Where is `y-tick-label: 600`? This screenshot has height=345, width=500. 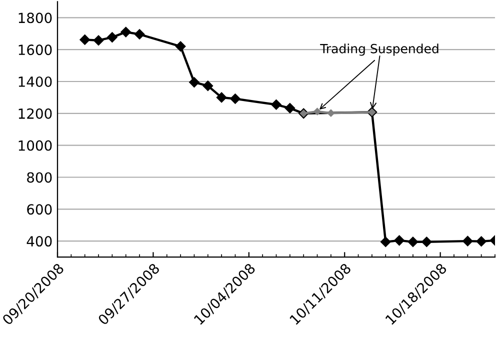
y-tick-label: 600 is located at coordinates (39, 209).